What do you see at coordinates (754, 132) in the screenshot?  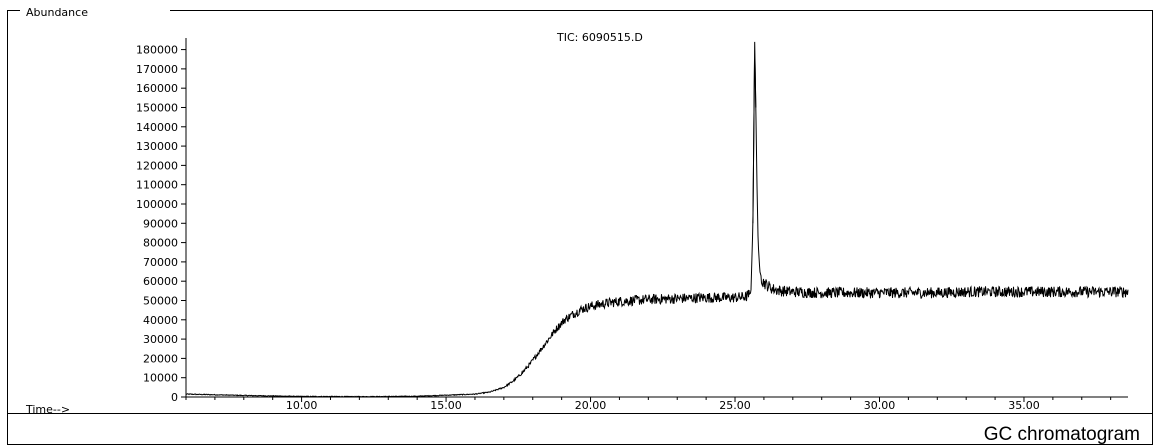 I see `tic-peak-apex` at bounding box center [754, 132].